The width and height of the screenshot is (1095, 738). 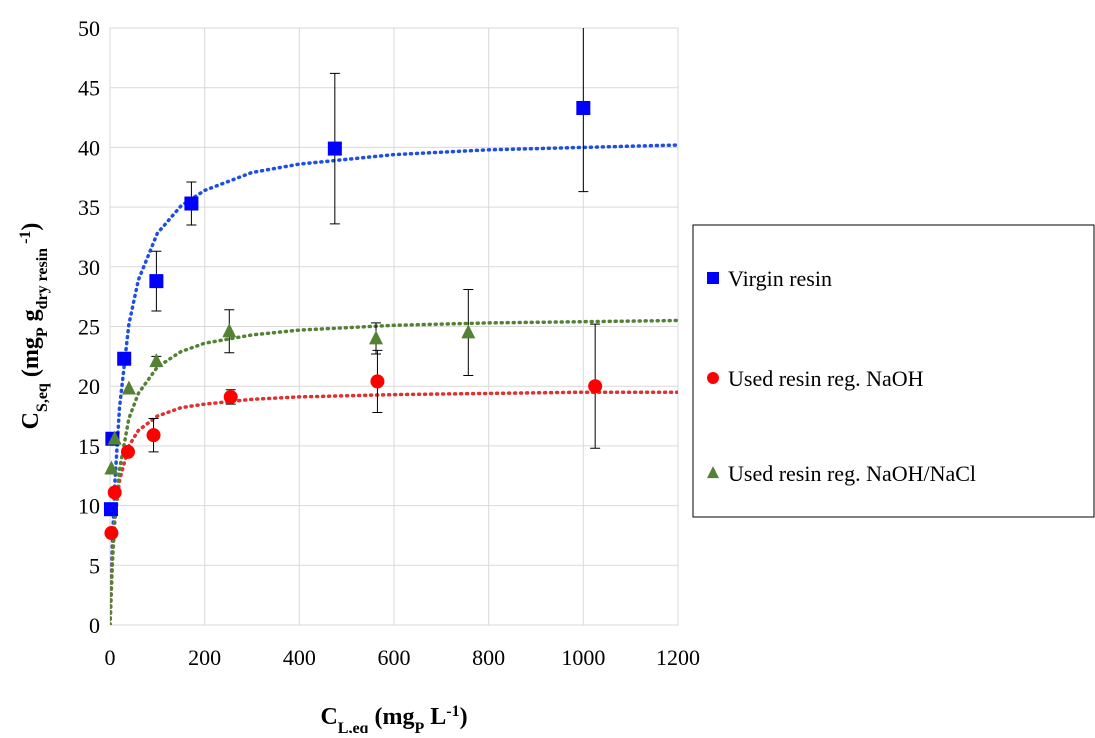 What do you see at coordinates (94, 565) in the screenshot?
I see `y-tick-label: 5` at bounding box center [94, 565].